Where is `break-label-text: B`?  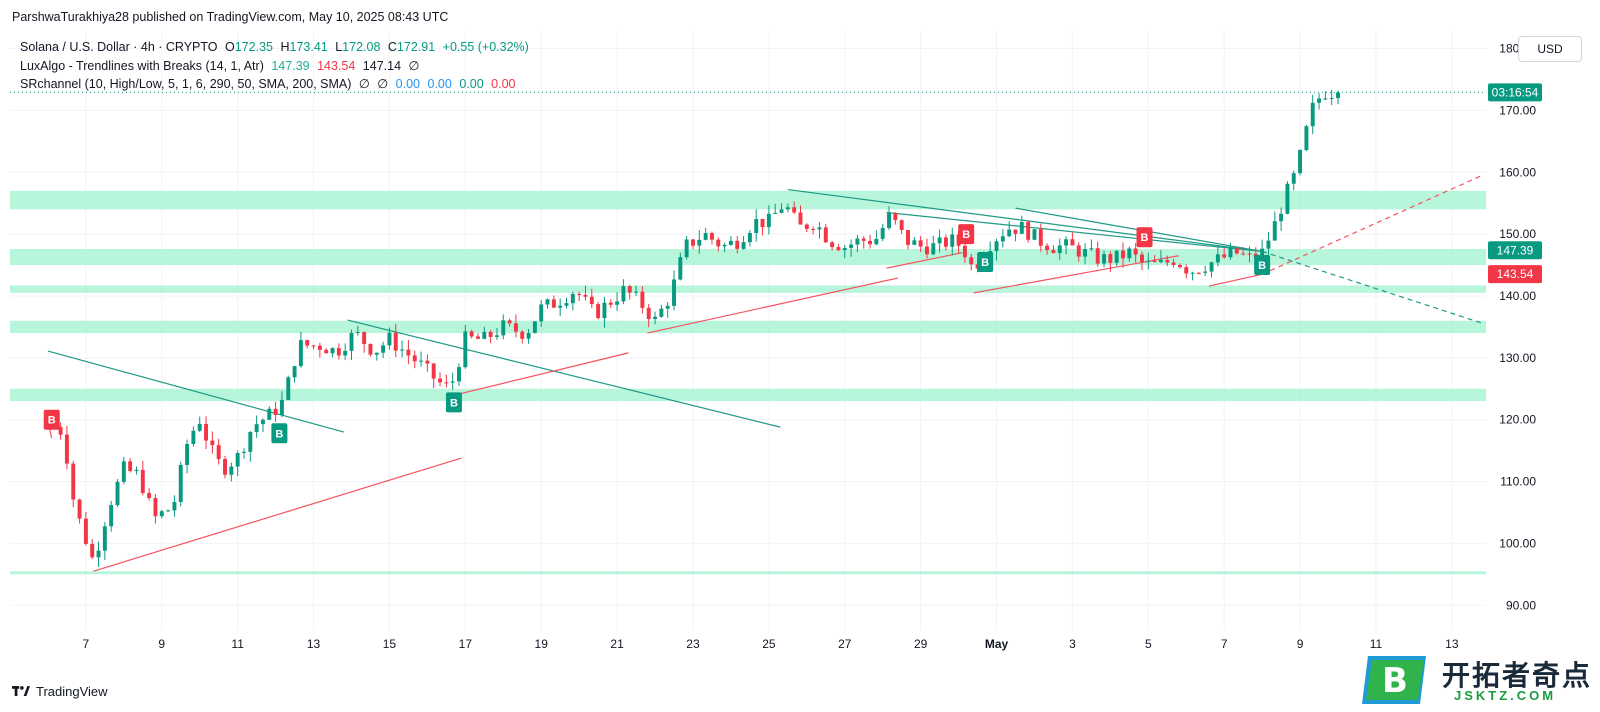 break-label-text: B is located at coordinates (1262, 266).